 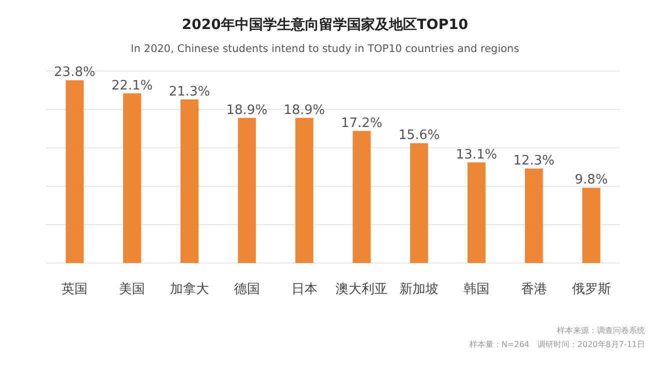 What do you see at coordinates (304, 289) in the screenshot?
I see `x-tick-label: 日本` at bounding box center [304, 289].